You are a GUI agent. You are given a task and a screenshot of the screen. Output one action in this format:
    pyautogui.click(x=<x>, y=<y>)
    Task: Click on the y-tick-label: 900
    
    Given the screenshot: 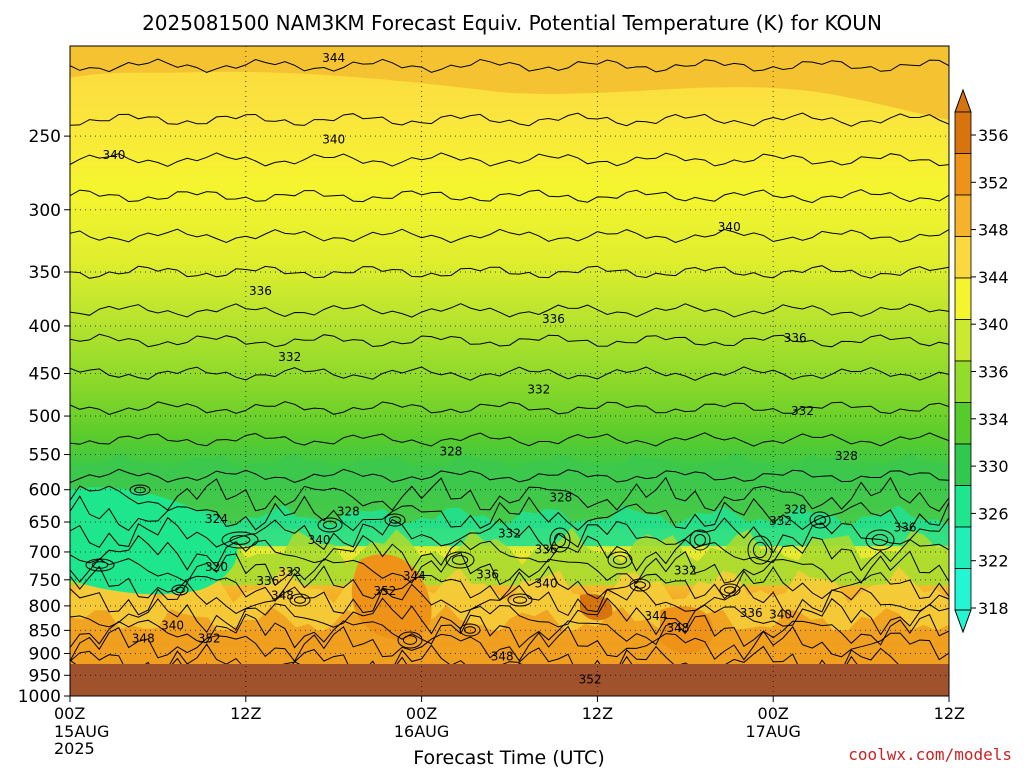 What is the action you would take?
    pyautogui.click(x=45, y=654)
    